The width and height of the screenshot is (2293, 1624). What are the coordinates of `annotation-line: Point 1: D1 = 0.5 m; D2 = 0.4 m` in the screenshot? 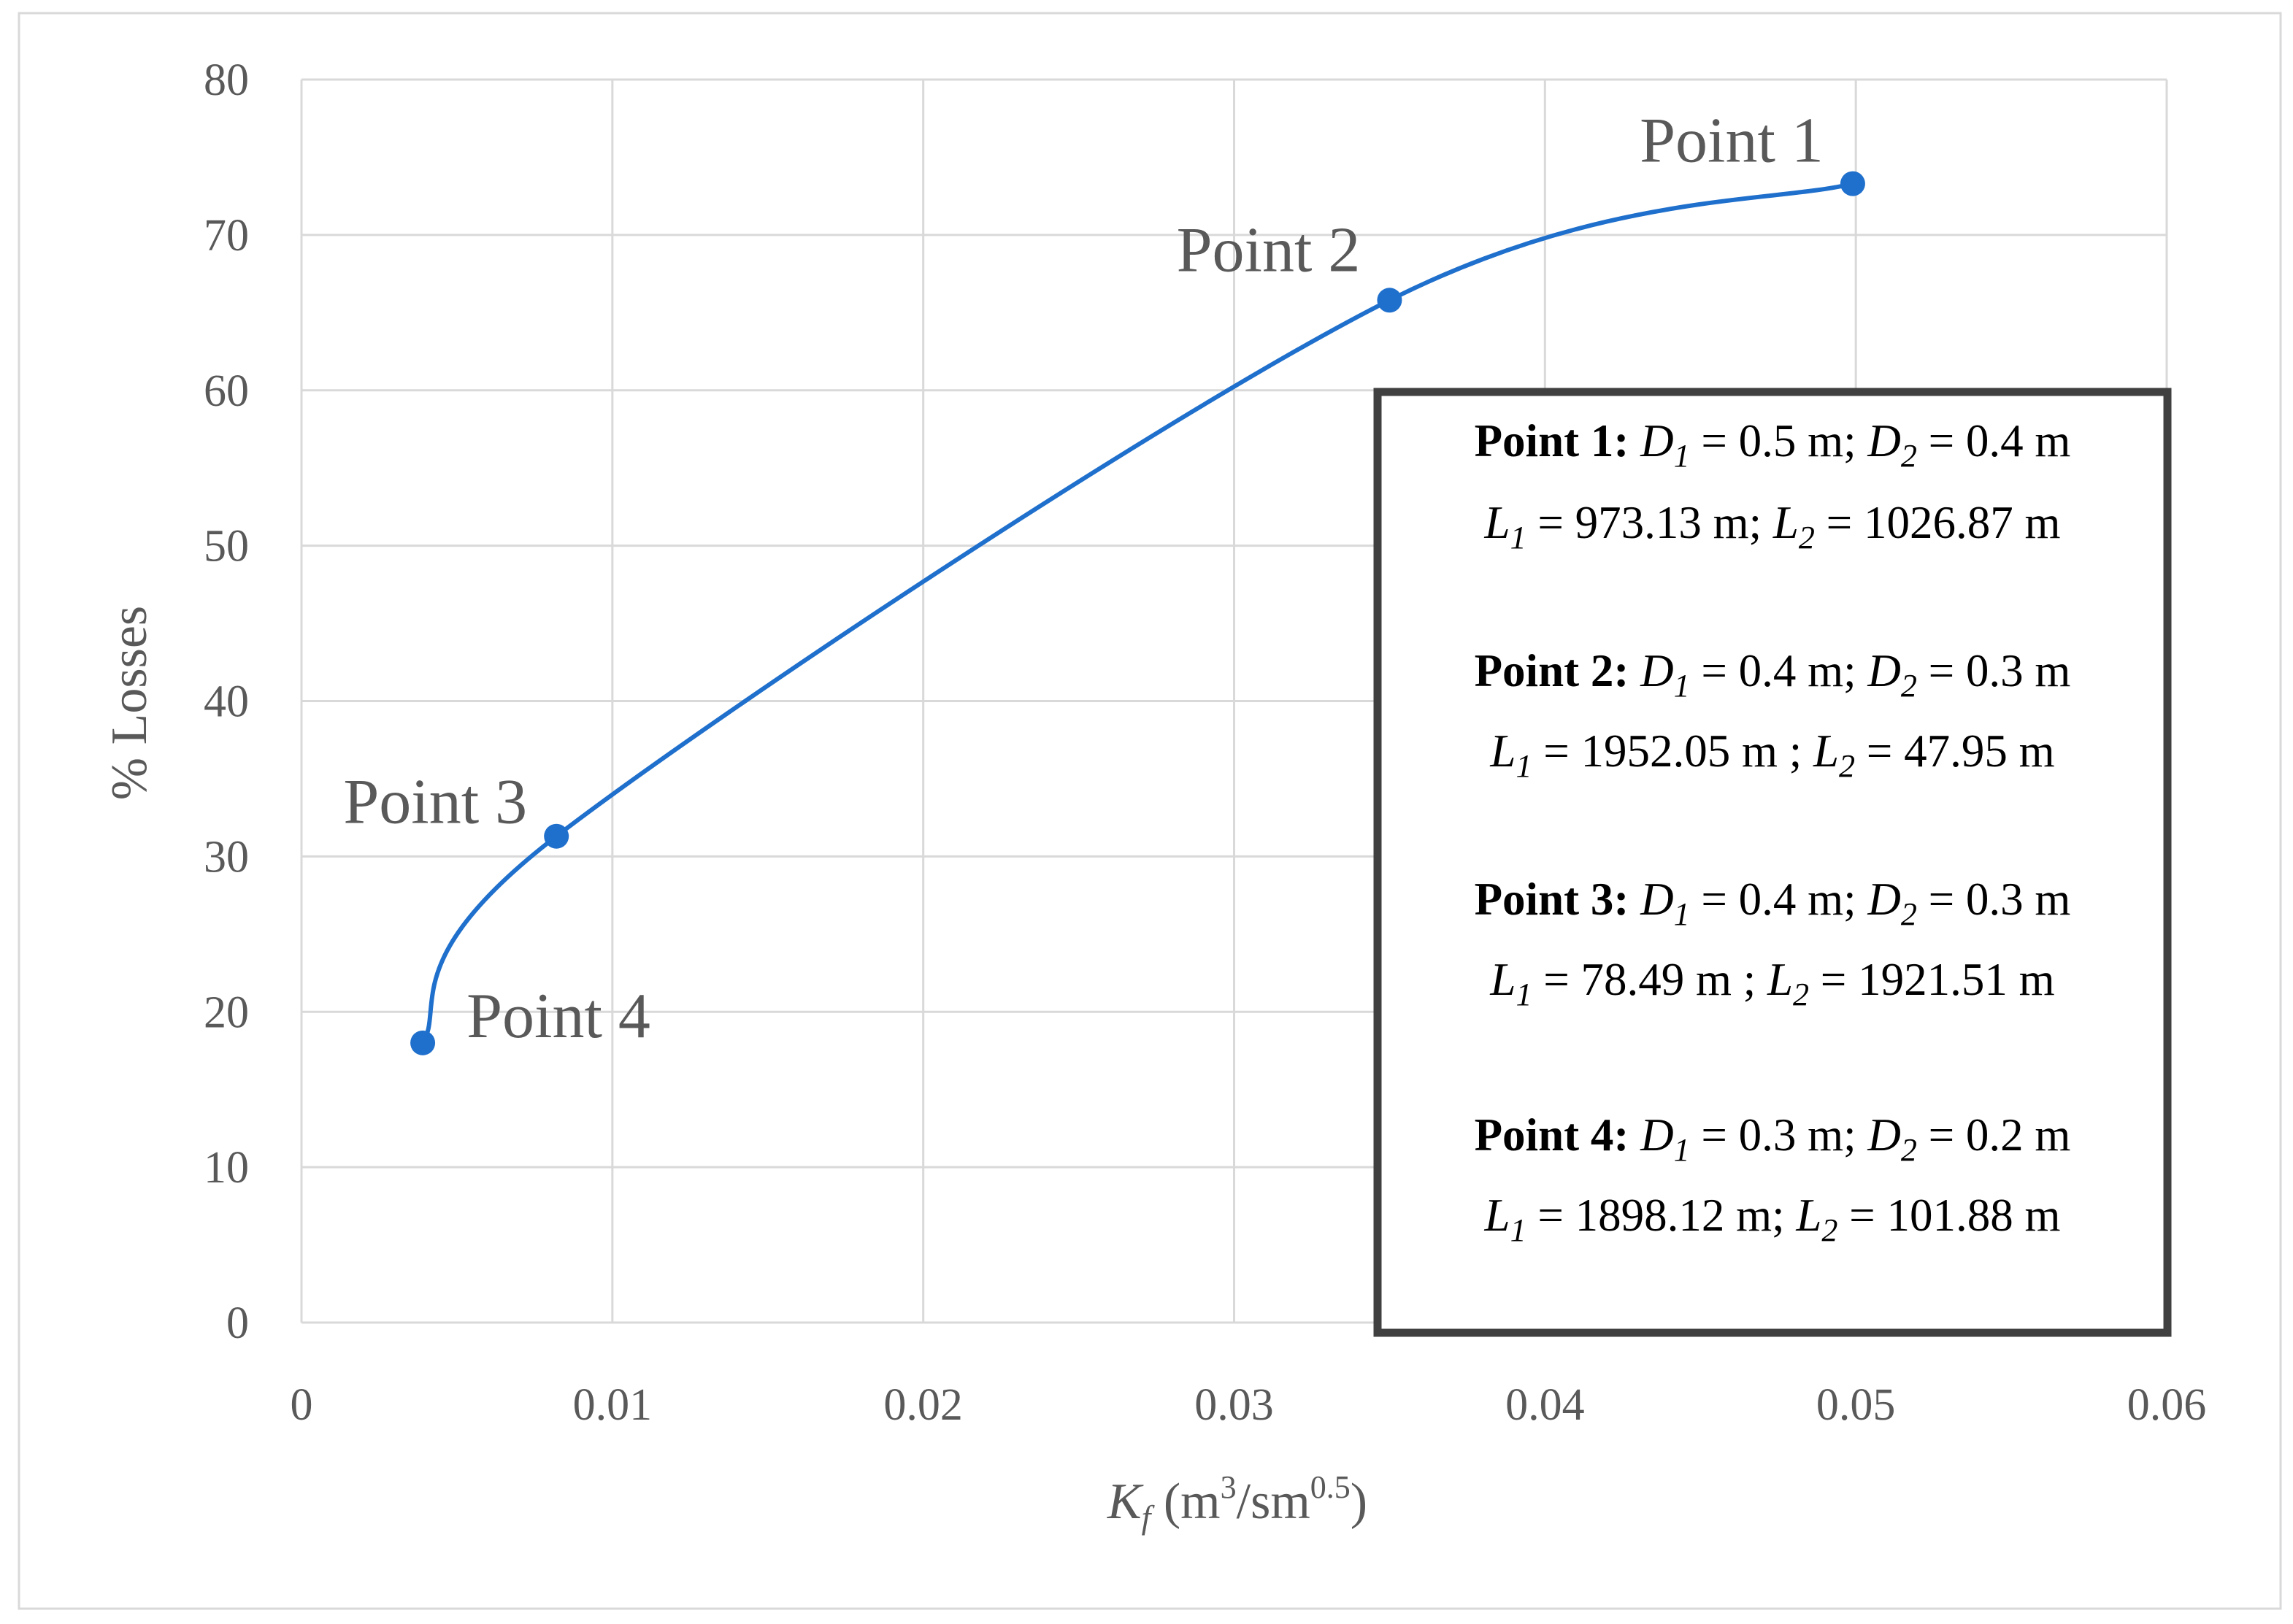 It's located at (1773, 444).